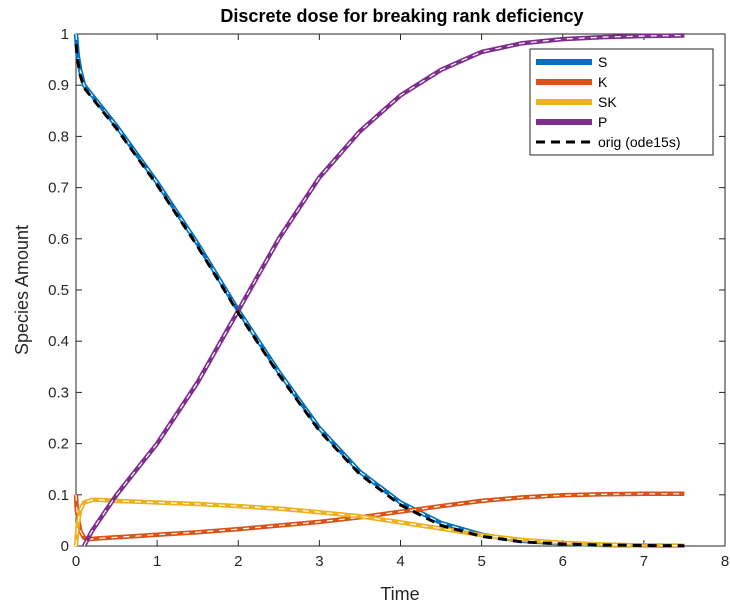  I want to click on y-tick-label: 0.9, so click(58, 85).